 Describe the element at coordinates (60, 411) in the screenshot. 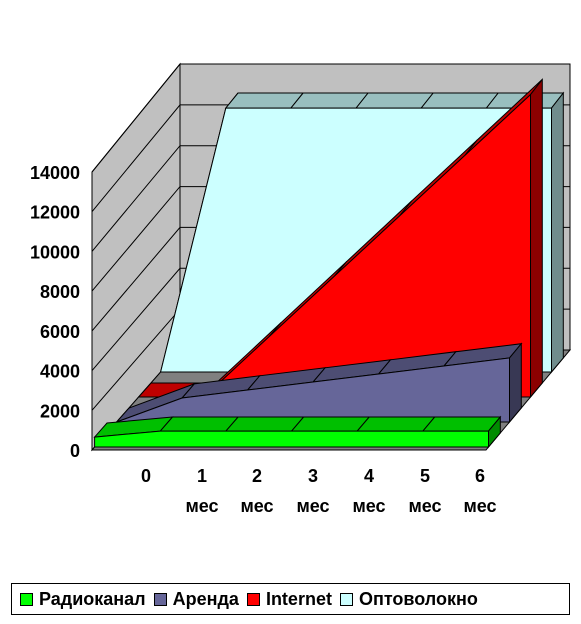

I see `y-tick-label-1: 2000` at that location.